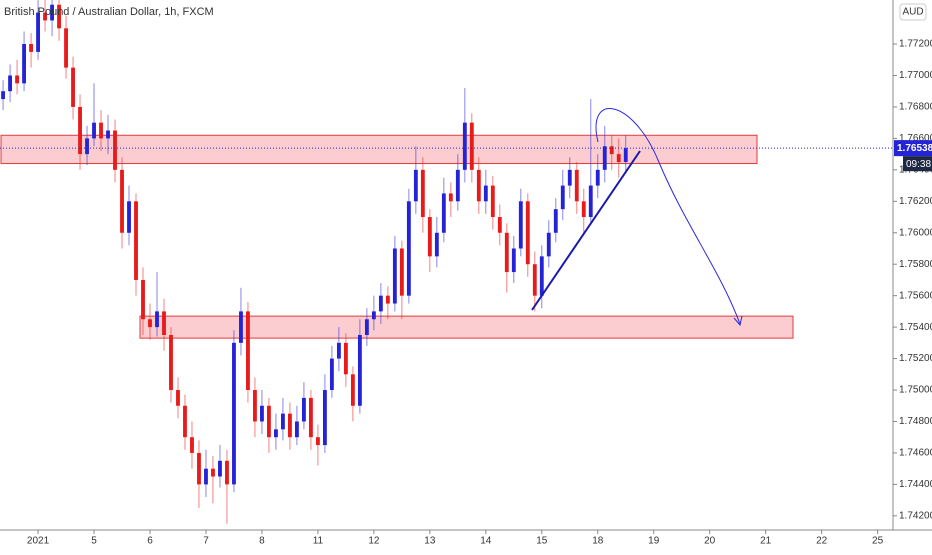 The height and width of the screenshot is (555, 932). I want to click on last-price-box, so click(913, 148).